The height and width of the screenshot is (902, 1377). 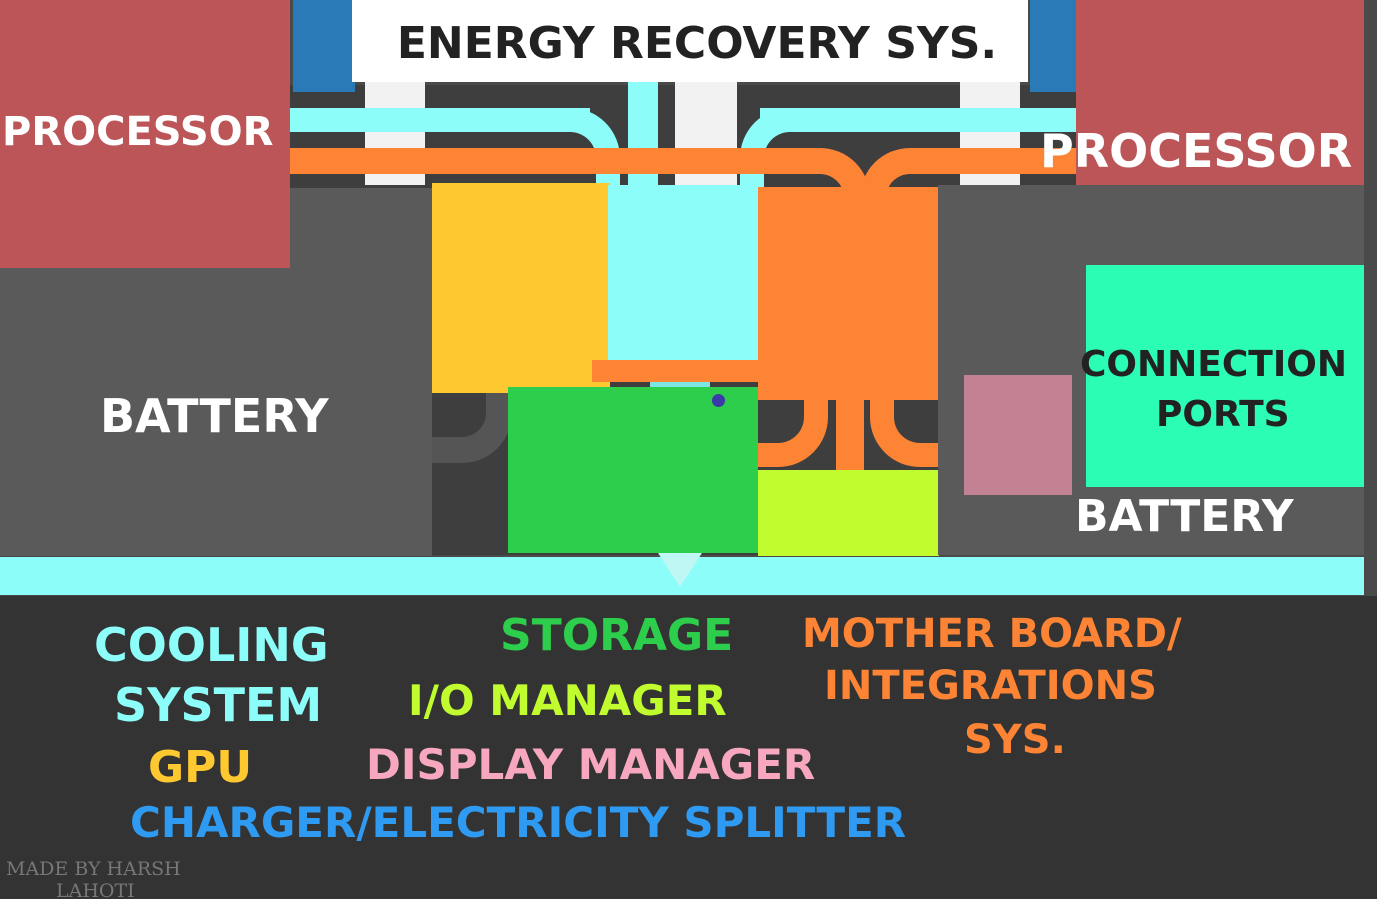 I want to click on gpu-block, so click(x=521, y=288).